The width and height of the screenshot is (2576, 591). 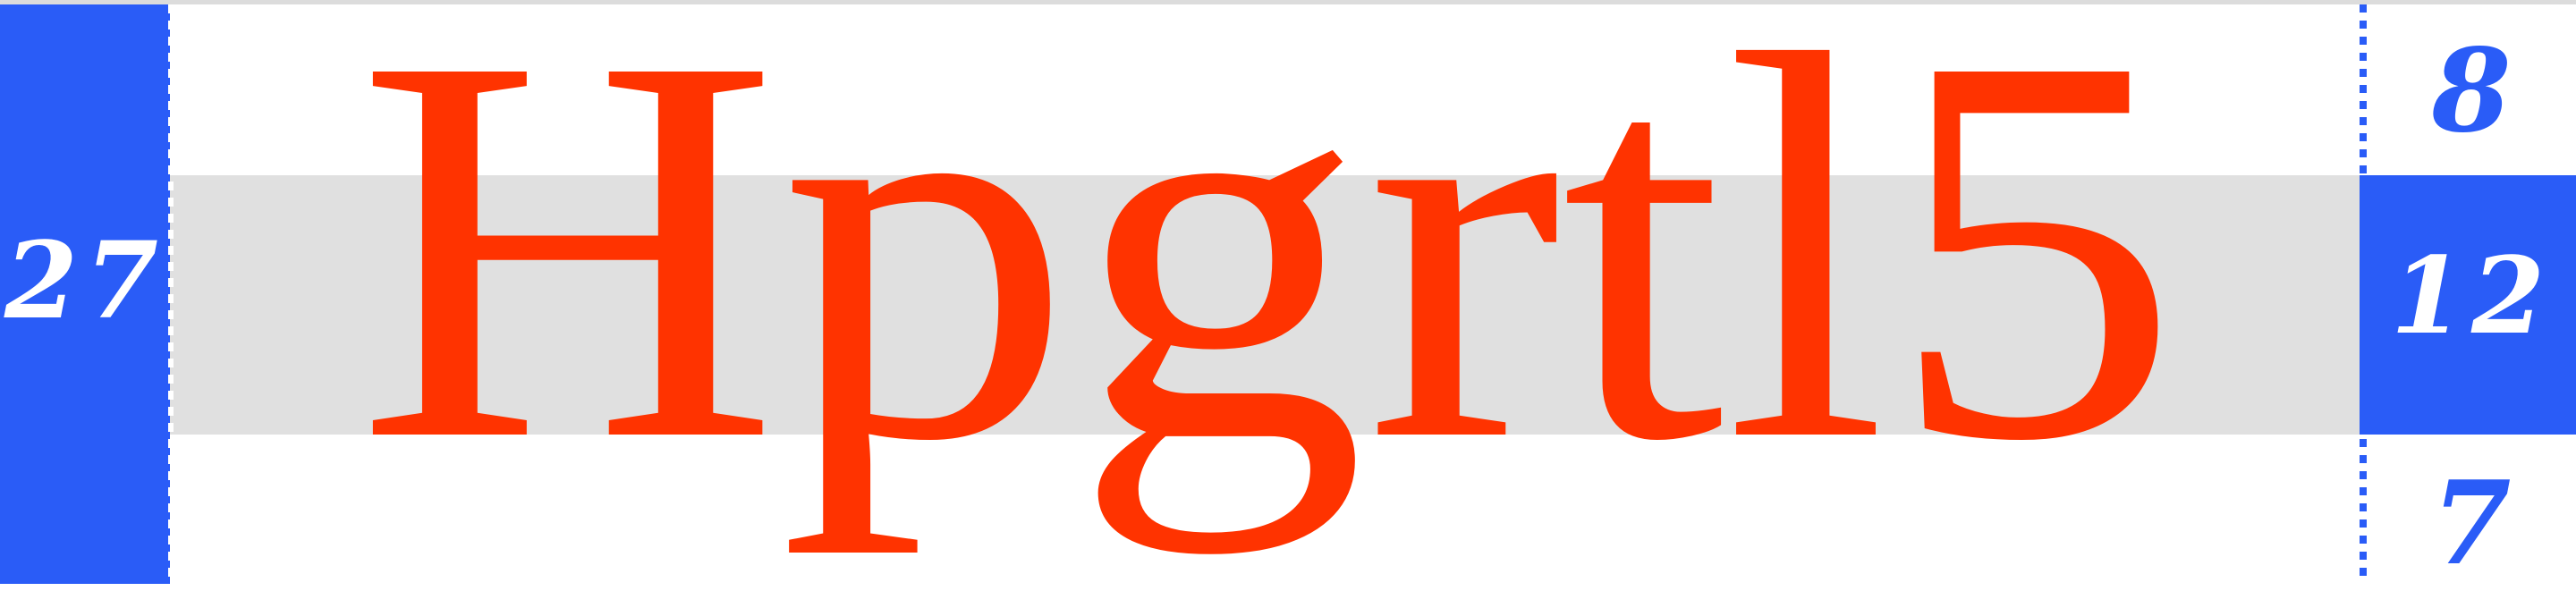 I want to click on ascender-metric-value: 8, so click(x=2471, y=91).